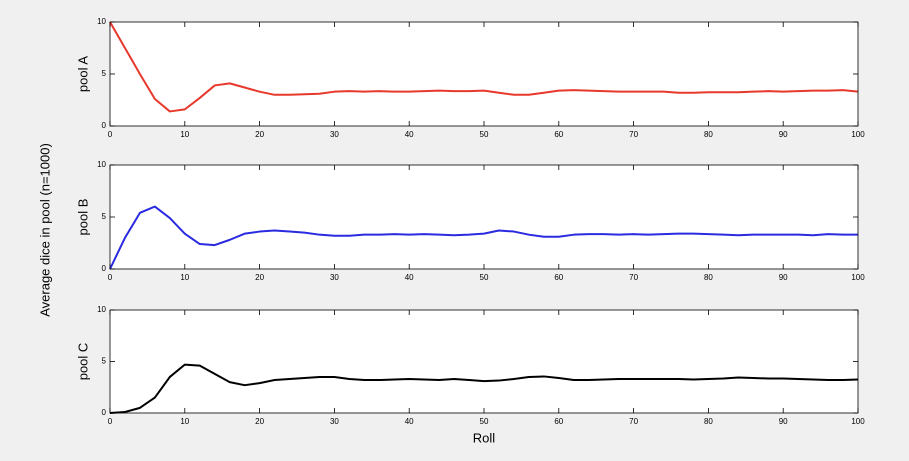 The image size is (909, 461). Describe the element at coordinates (82, 362) in the screenshot. I see `y-axis-label: pool C` at that location.